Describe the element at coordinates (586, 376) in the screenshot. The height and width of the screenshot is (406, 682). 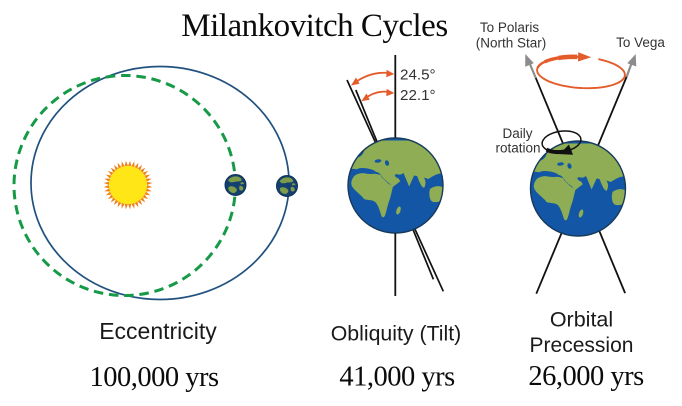
I see `svg-text: 26,000 yrs` at that location.